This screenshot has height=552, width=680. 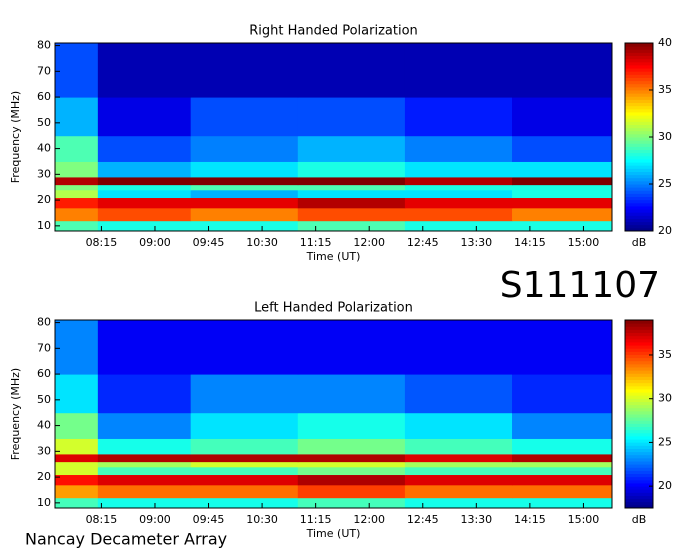 I want to click on x-tick-label: 13:30, so click(x=476, y=519).